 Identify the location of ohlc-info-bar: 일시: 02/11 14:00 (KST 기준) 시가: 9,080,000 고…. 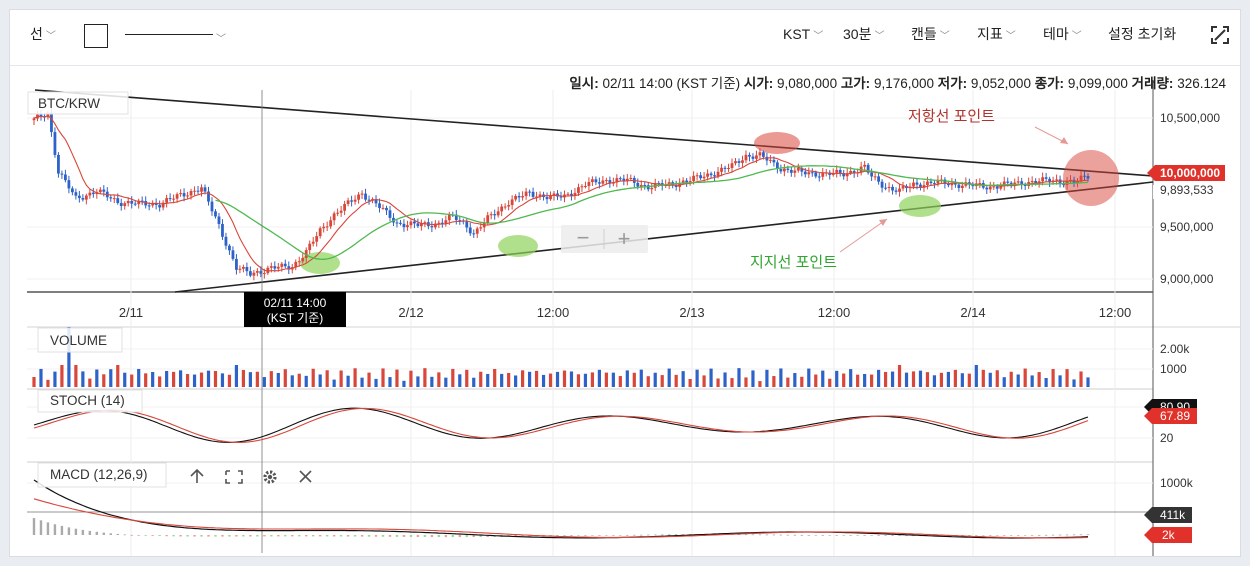
(897, 82).